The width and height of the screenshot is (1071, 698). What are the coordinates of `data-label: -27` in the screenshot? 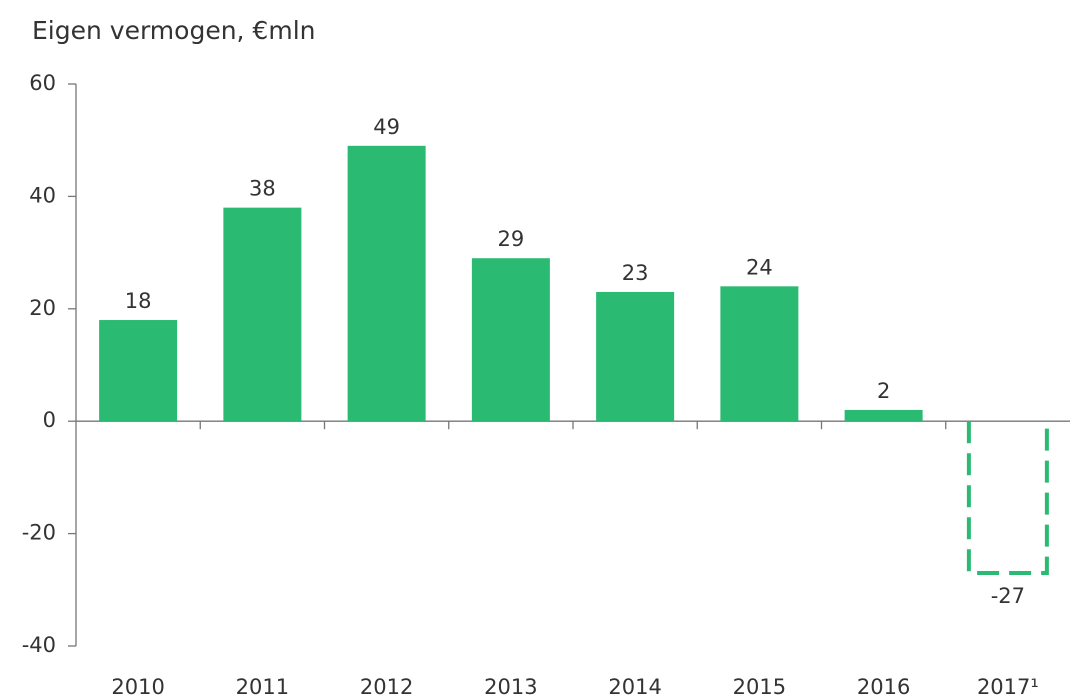 It's located at (1008, 596).